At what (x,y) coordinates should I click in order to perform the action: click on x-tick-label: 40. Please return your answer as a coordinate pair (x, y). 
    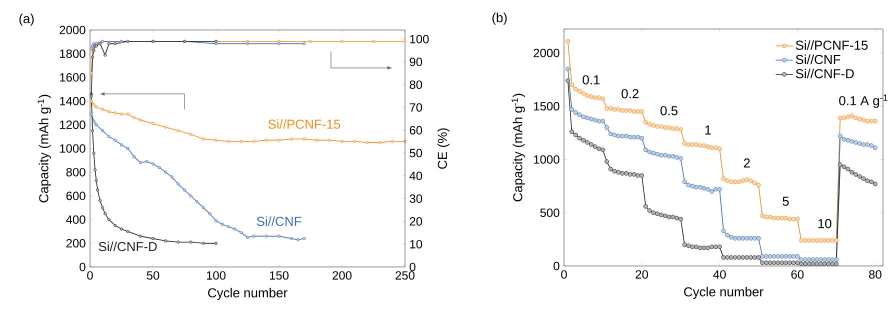
    Looking at the image, I should click on (719, 274).